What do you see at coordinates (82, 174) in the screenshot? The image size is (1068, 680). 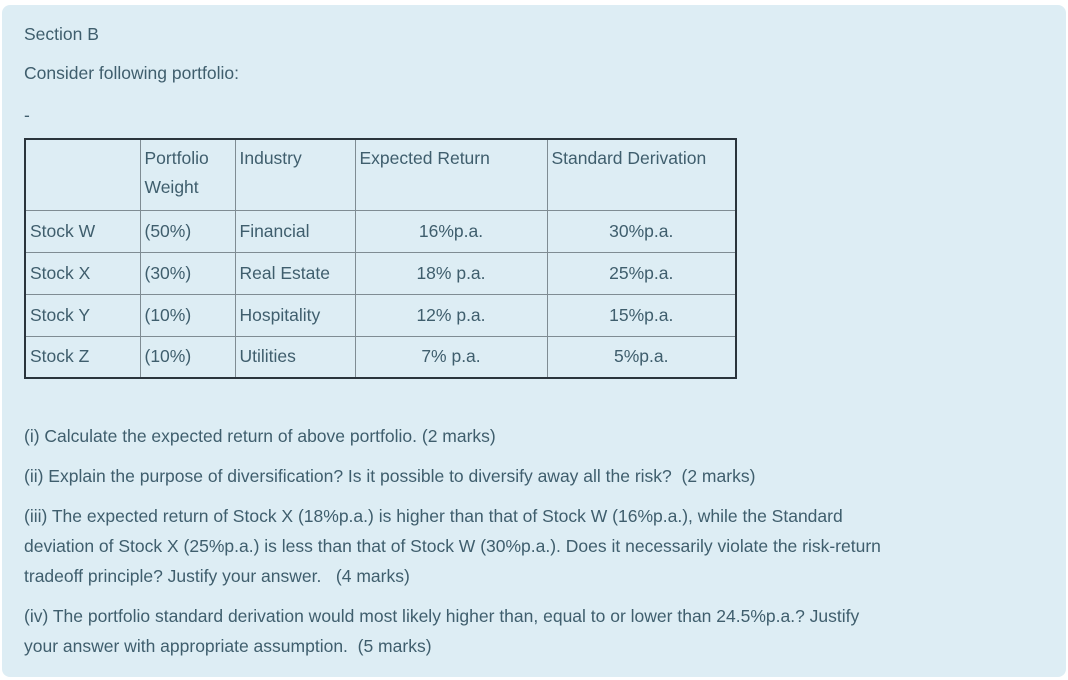 I see `column-header-blank` at bounding box center [82, 174].